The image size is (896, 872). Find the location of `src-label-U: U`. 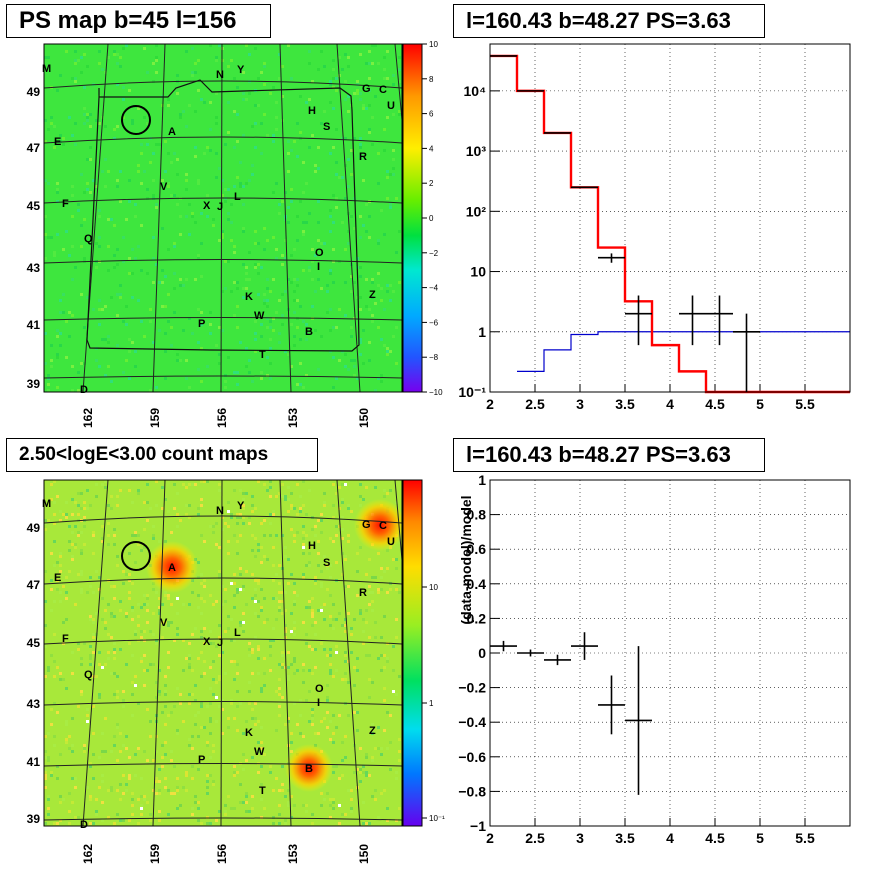

src-label-U: U is located at coordinates (391, 106).